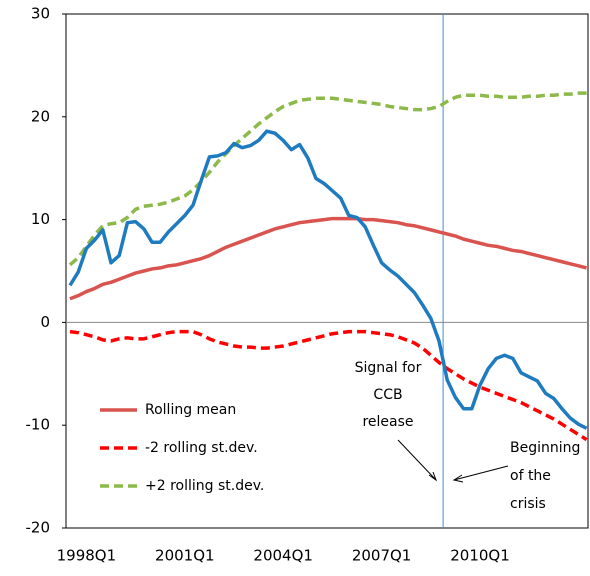  What do you see at coordinates (387, 395) in the screenshot?
I see `annotation: CCB` at bounding box center [387, 395].